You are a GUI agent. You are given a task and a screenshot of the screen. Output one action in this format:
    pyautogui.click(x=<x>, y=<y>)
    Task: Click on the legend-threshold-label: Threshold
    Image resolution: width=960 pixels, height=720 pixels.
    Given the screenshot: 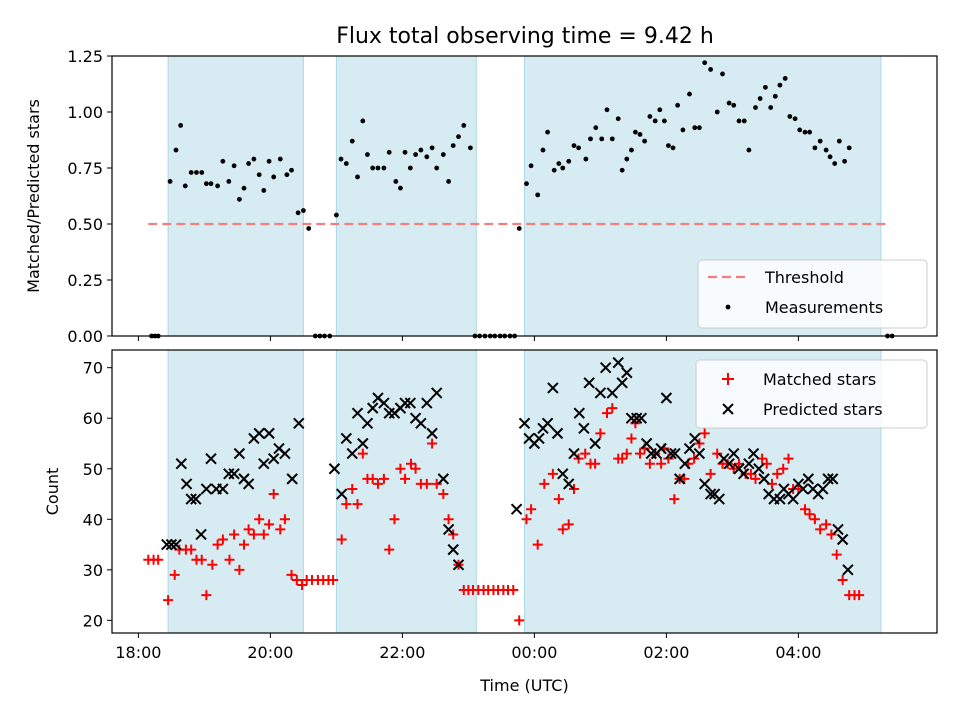 What is the action you would take?
    pyautogui.click(x=804, y=277)
    